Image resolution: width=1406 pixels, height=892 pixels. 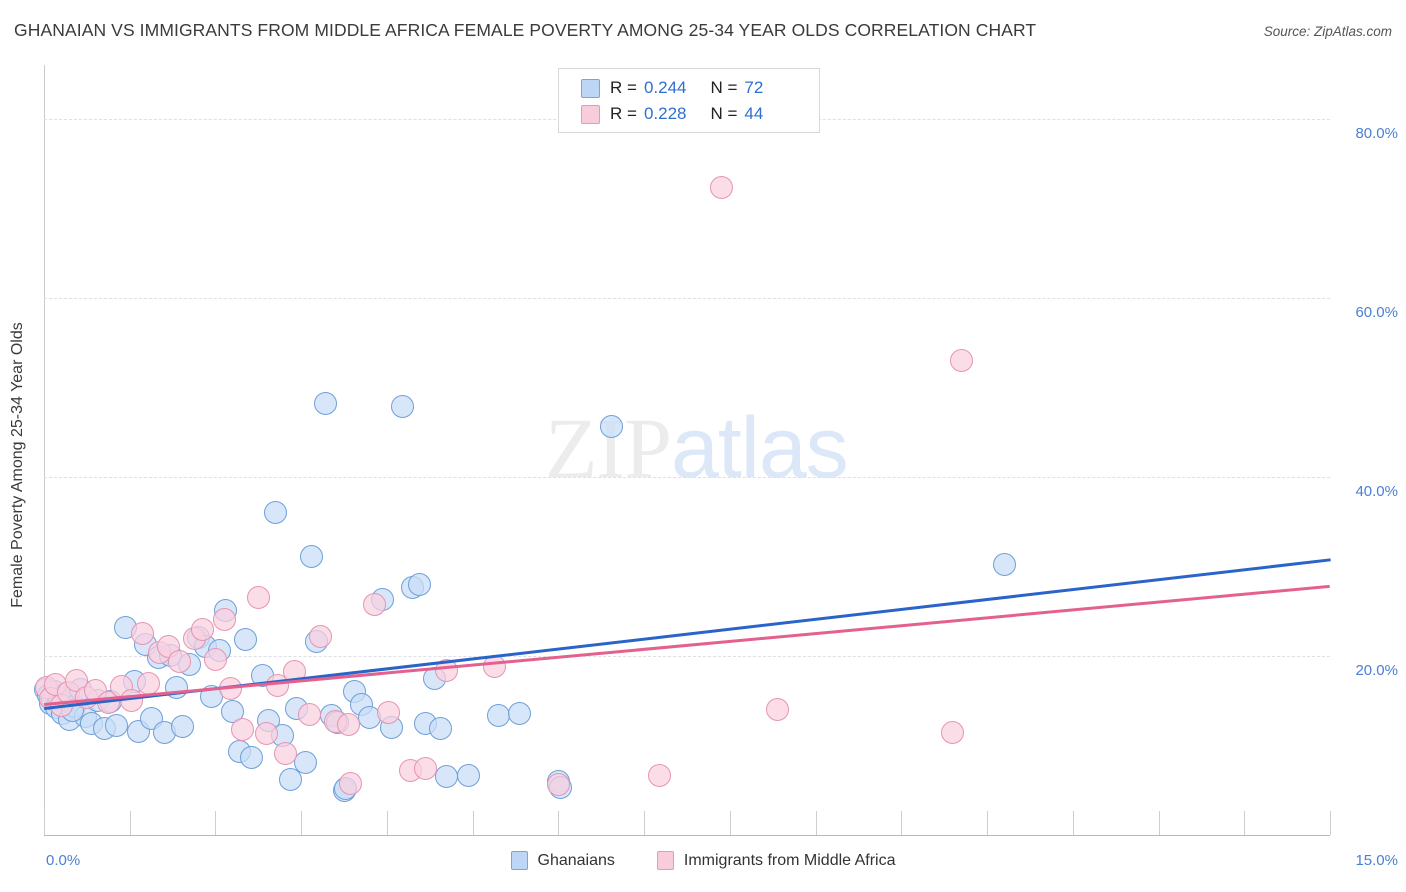 What do you see at coordinates (1376, 133) in the screenshot?
I see `y-axis-tick-label: 80.0%` at bounding box center [1376, 133].